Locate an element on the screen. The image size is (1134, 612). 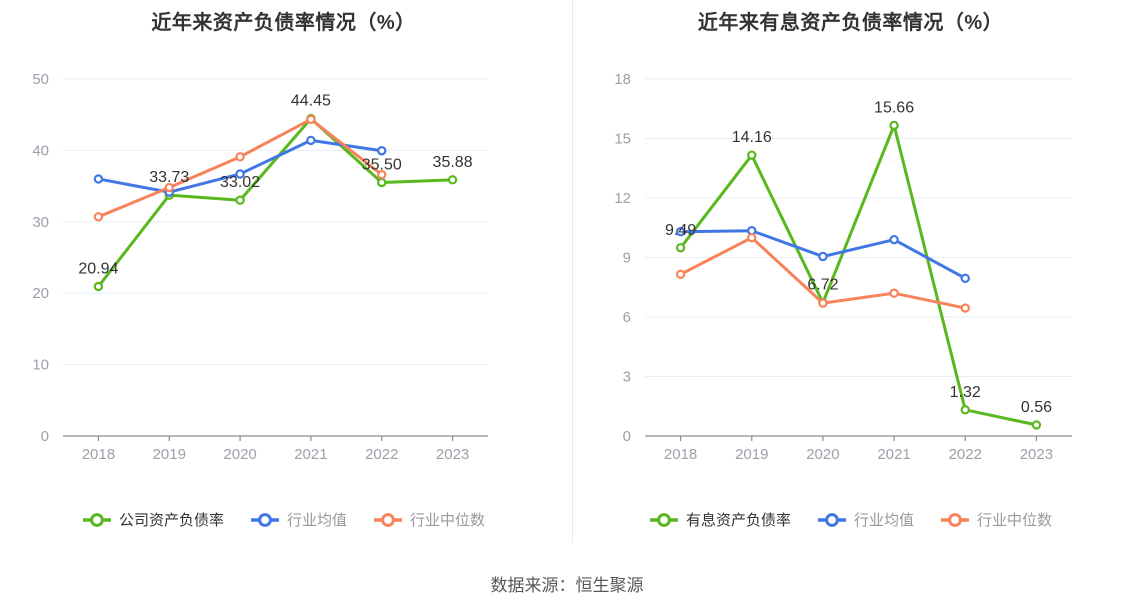
svg-text: 50 is located at coordinates (40, 79).